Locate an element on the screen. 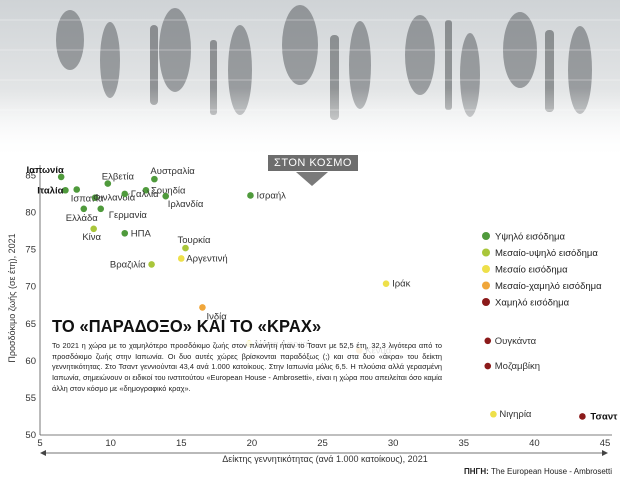  banner-arrow-icon is located at coordinates (312, 179).